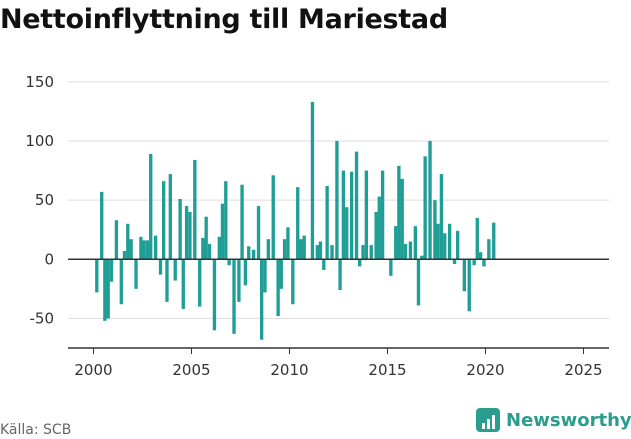 This screenshot has height=439, width=631. What do you see at coordinates (191, 370) in the screenshot?
I see `x-tick-label: 2005` at bounding box center [191, 370].